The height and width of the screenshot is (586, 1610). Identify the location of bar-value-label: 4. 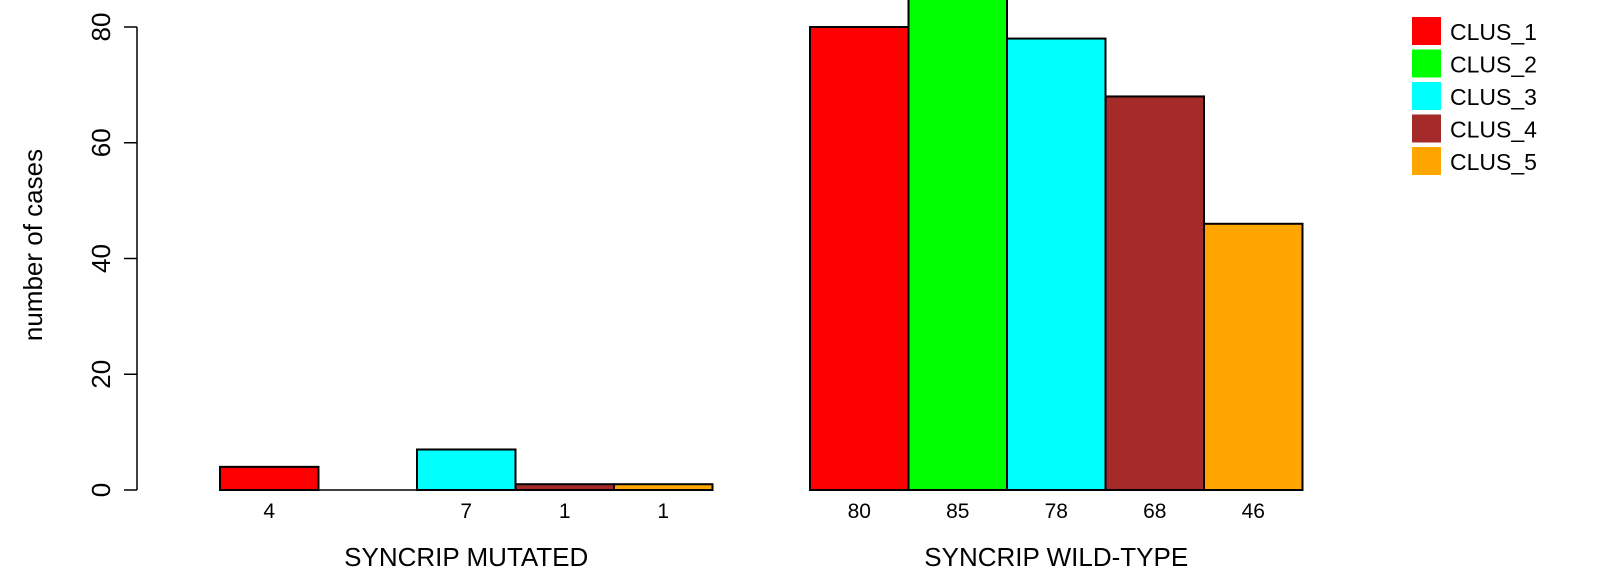
(269, 511).